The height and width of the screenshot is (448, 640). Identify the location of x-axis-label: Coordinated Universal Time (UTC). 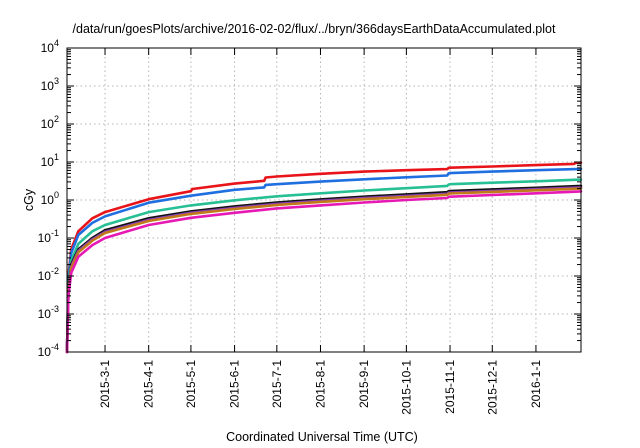
(322, 437).